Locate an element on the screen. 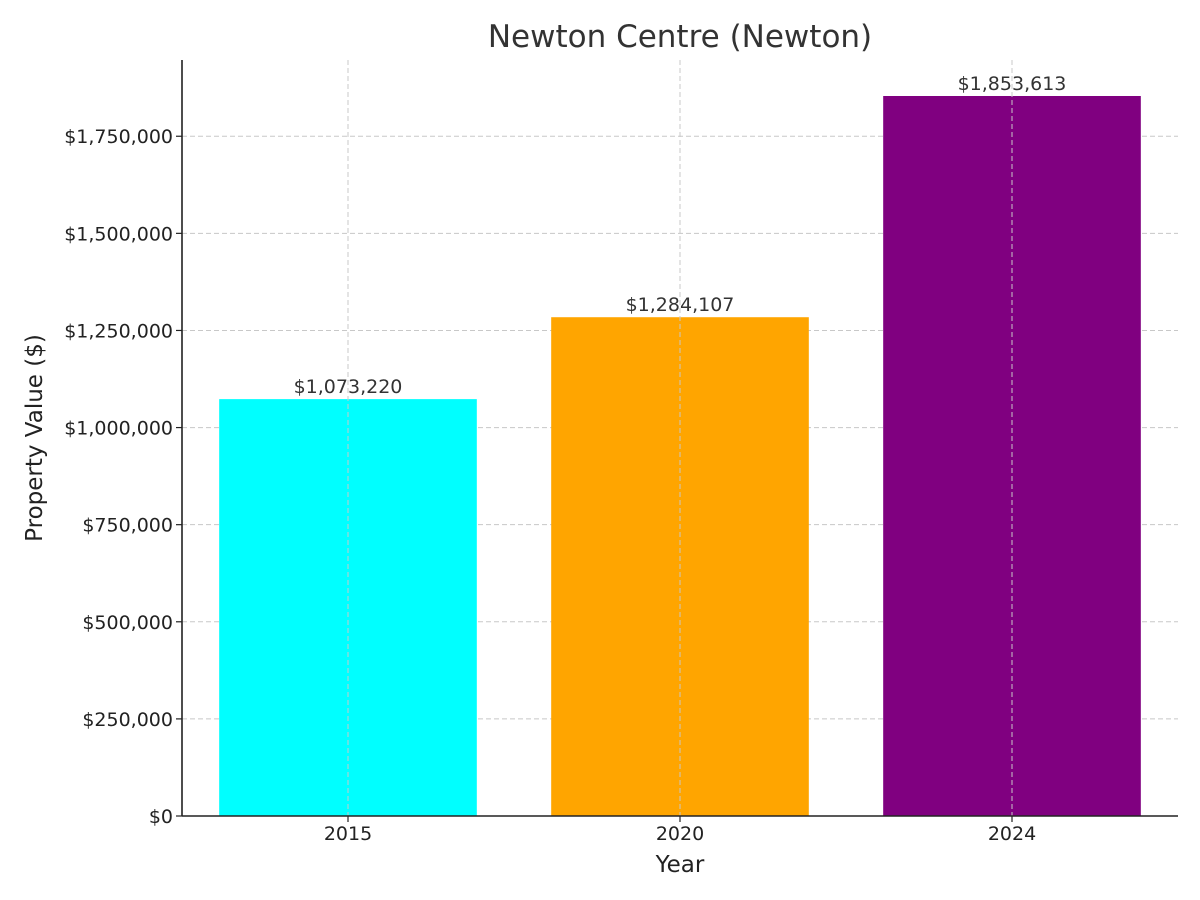  x-tick-label: 2020 is located at coordinates (680, 834).